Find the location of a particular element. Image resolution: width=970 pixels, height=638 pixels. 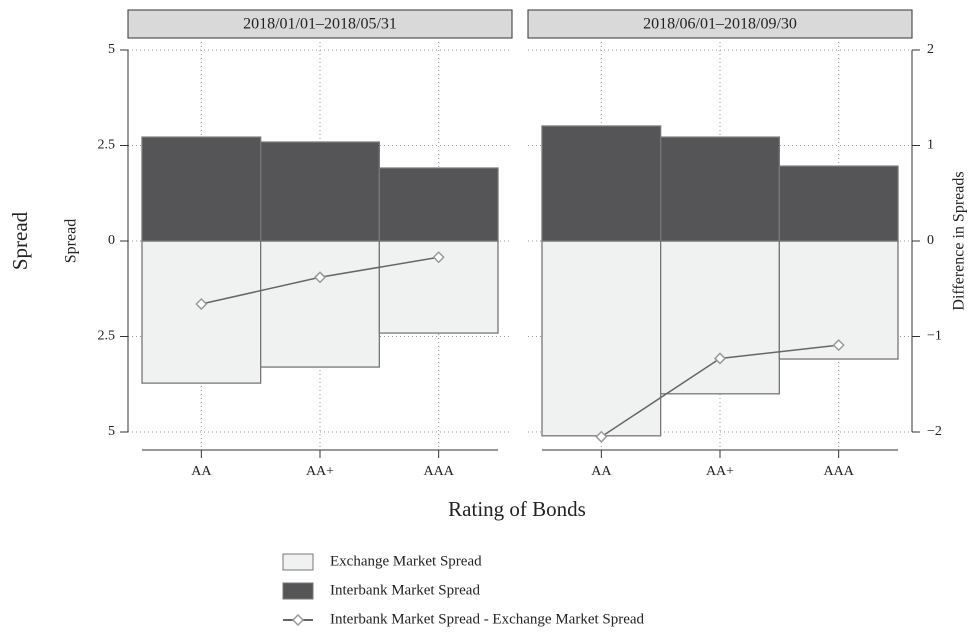

y-title: Spread is located at coordinates (20, 240).